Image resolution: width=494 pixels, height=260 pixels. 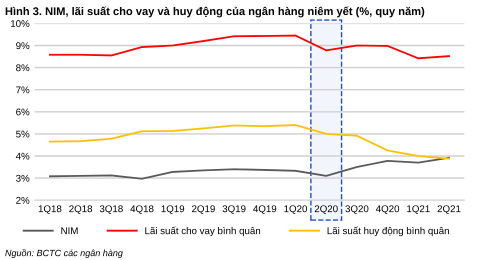 What do you see at coordinates (69, 230) in the screenshot?
I see `legend-label: NIM` at bounding box center [69, 230].